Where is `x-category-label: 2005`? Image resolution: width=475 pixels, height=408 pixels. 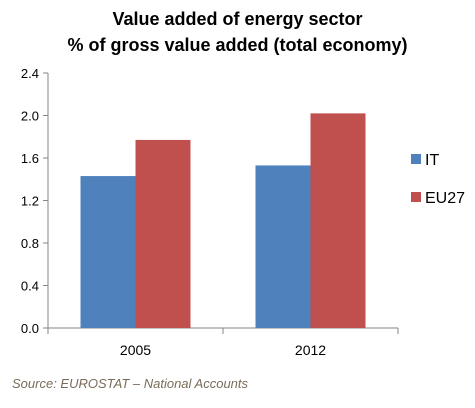
x-category-label: 2005 is located at coordinates (135, 350).